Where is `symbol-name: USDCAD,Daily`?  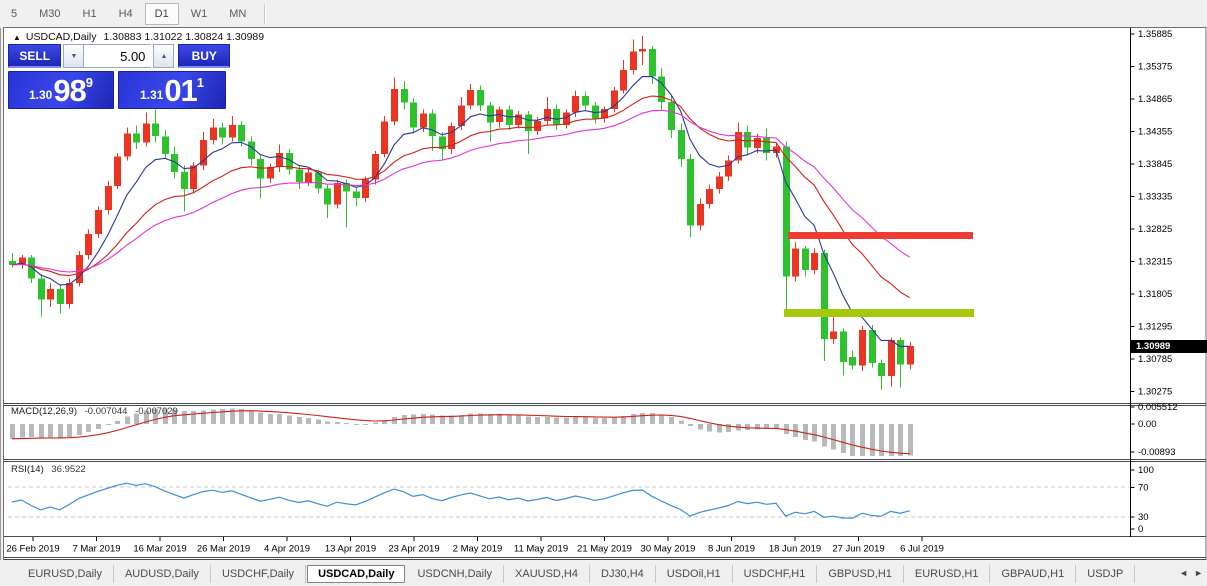
symbol-name: USDCAD,Daily is located at coordinates (61, 37).